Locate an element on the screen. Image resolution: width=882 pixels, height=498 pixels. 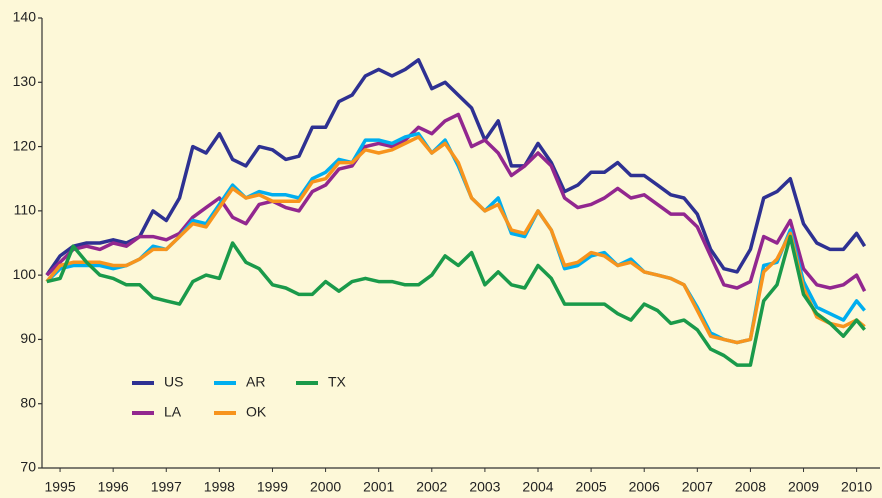
x-tick-label: 2004 is located at coordinates (537, 487).